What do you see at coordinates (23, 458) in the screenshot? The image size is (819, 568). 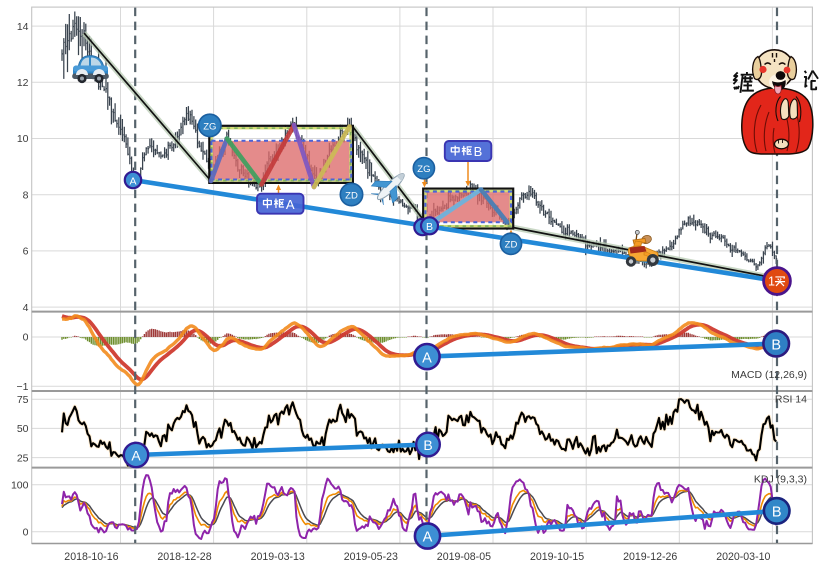 I see `svg-text: 25` at bounding box center [23, 458].